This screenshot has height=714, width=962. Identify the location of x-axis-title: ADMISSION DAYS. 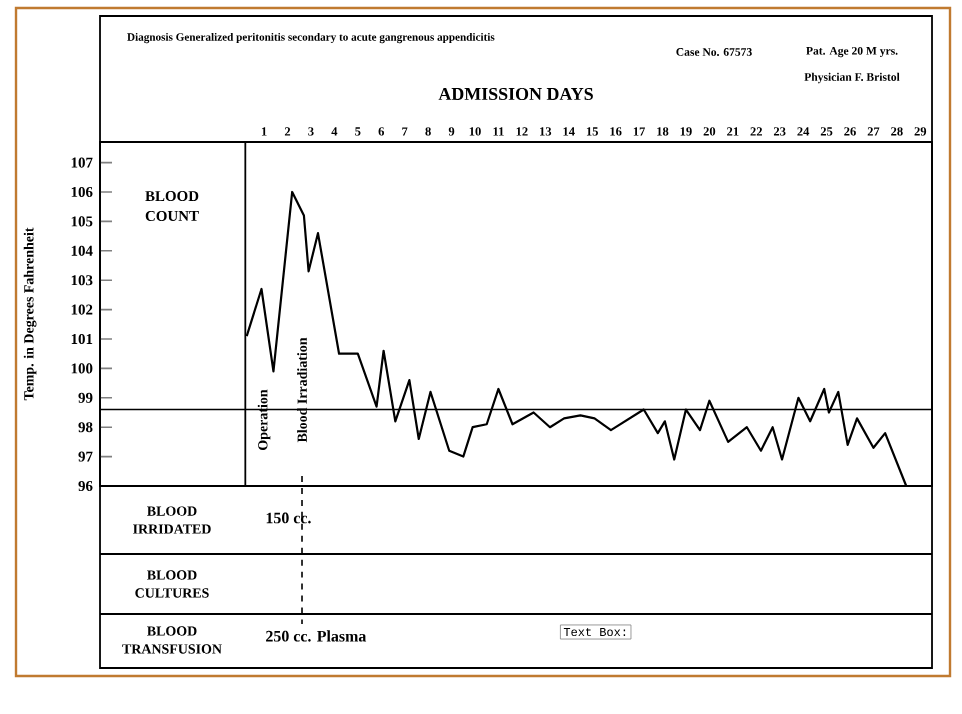
(515, 94).